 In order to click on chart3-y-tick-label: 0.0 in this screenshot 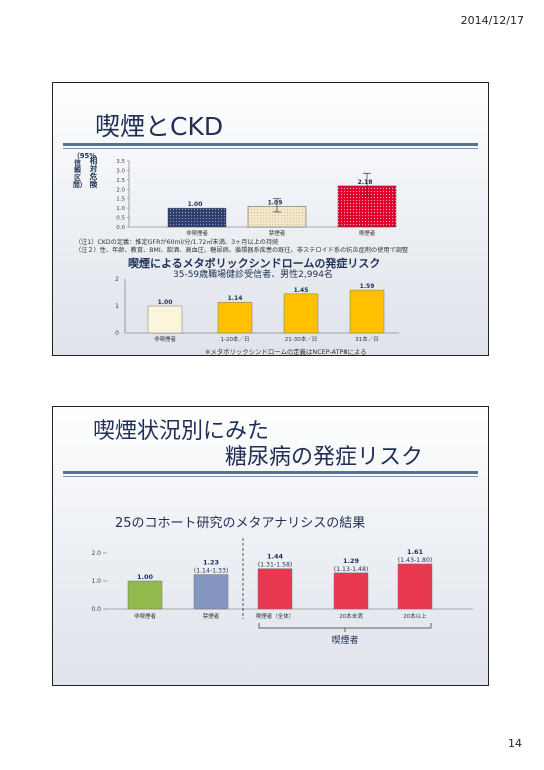, I will do `click(96, 609)`.